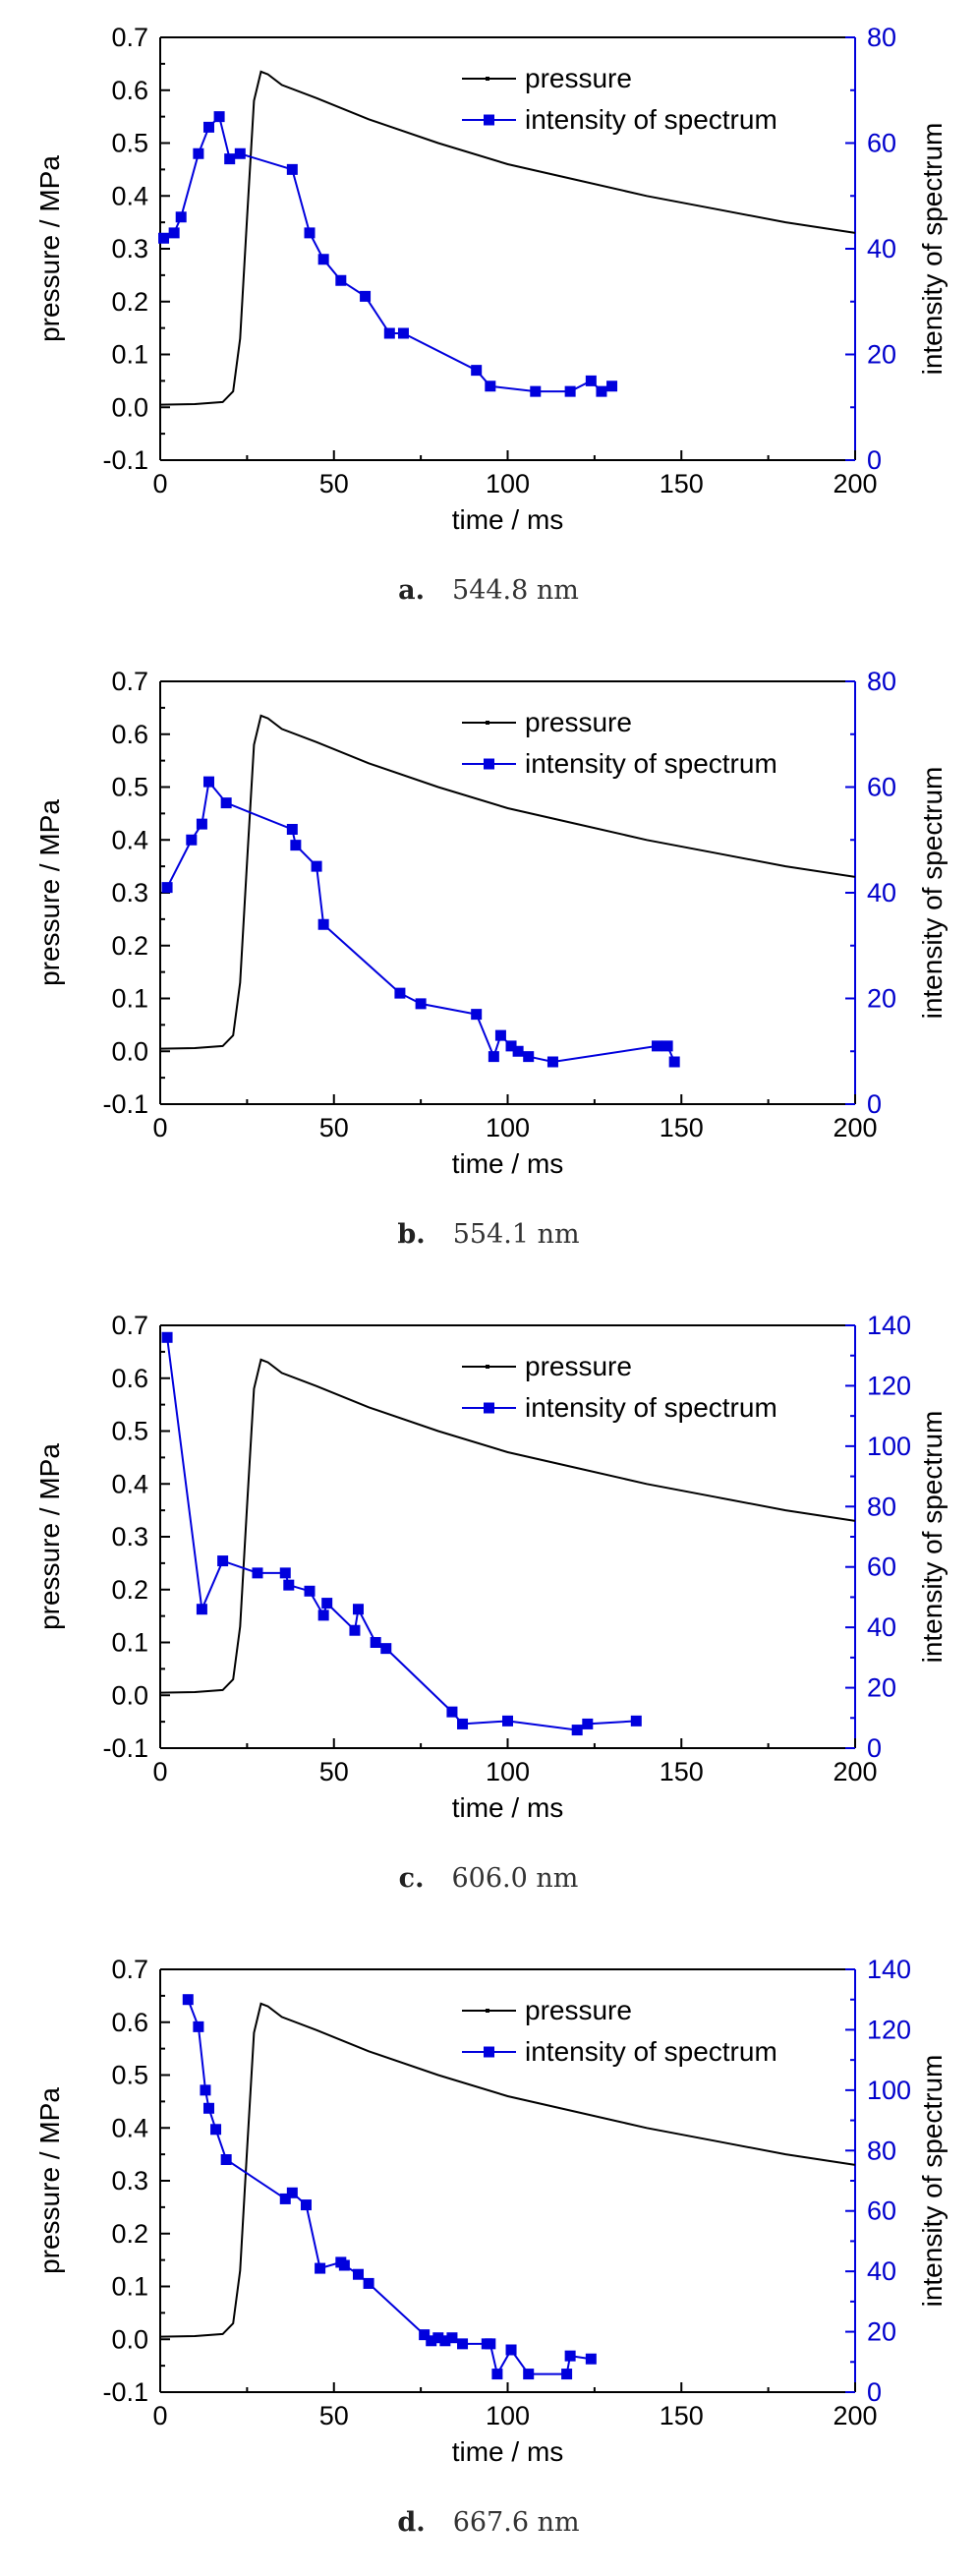  I want to click on y-tick-label: 0.4, so click(129, 1483).